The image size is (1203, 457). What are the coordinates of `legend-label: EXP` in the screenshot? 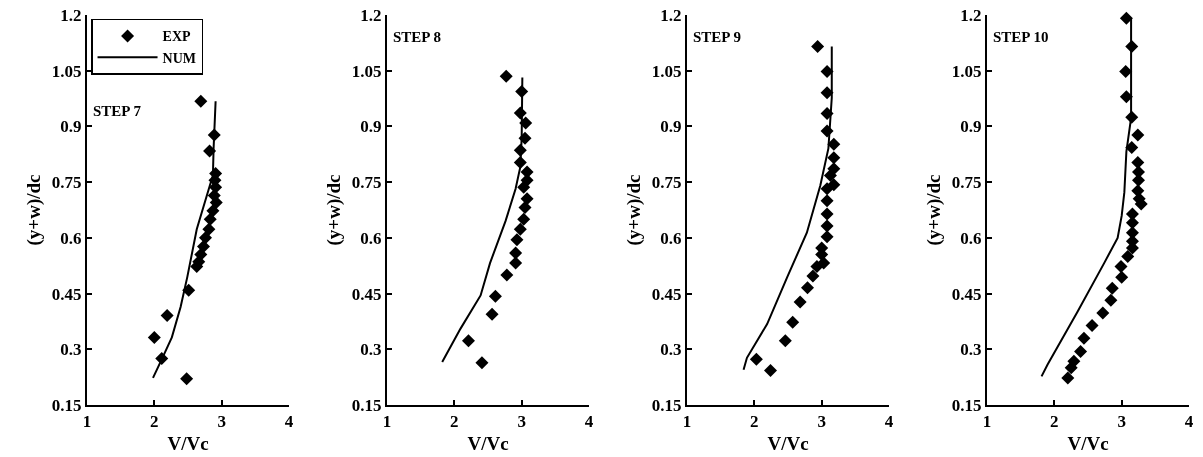 It's located at (176, 37).